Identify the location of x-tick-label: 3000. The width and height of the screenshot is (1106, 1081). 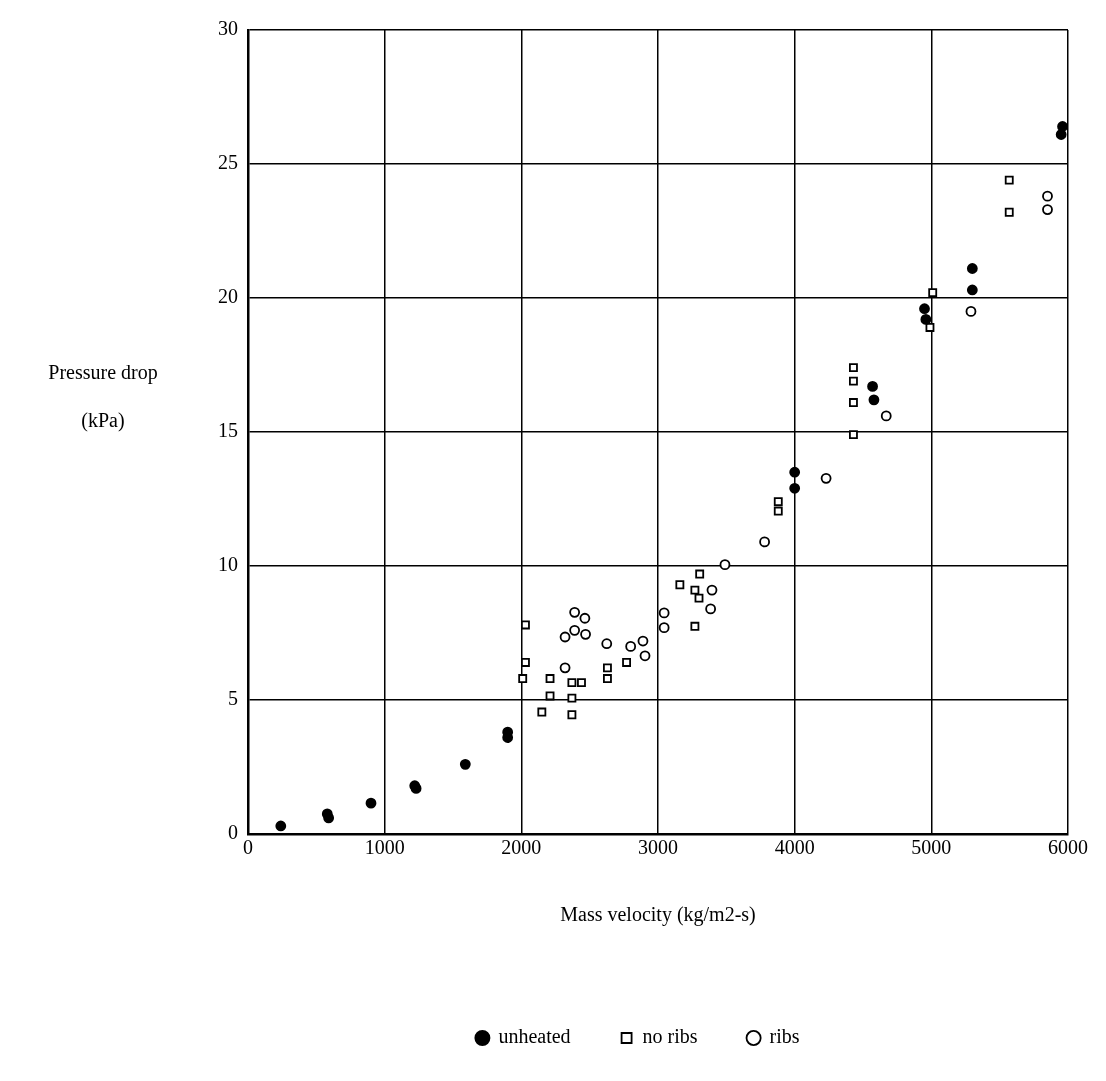
(658, 847).